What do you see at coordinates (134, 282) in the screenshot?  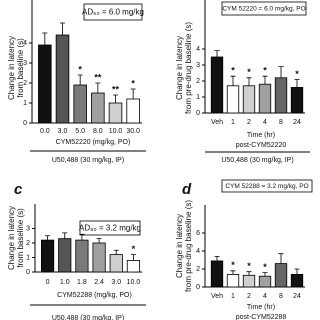 I see `x-tick-label: 10.0` at bounding box center [134, 282].